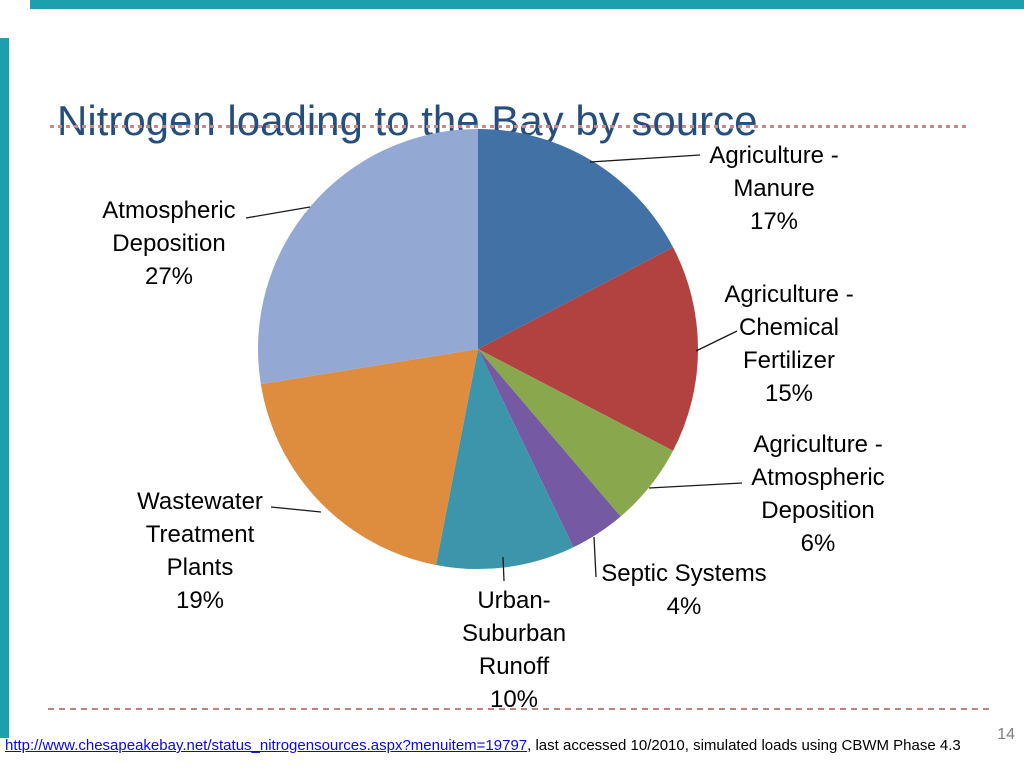  What do you see at coordinates (645, 158) in the screenshot?
I see `leader-line-manure` at bounding box center [645, 158].